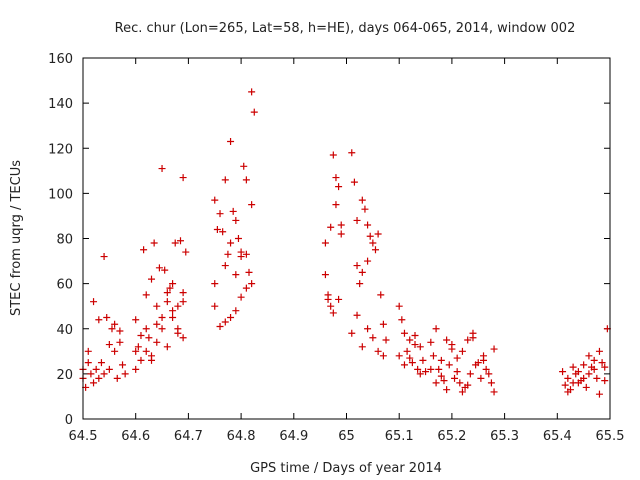  Describe the element at coordinates (188, 436) in the screenshot. I see `x-tick-label: 64.7` at that location.